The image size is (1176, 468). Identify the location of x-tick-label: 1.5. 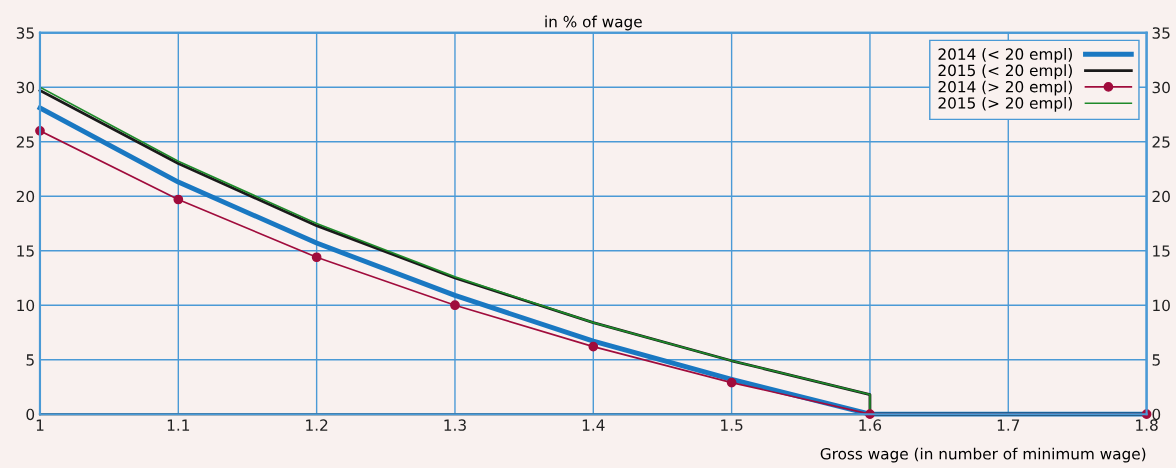
(732, 425).